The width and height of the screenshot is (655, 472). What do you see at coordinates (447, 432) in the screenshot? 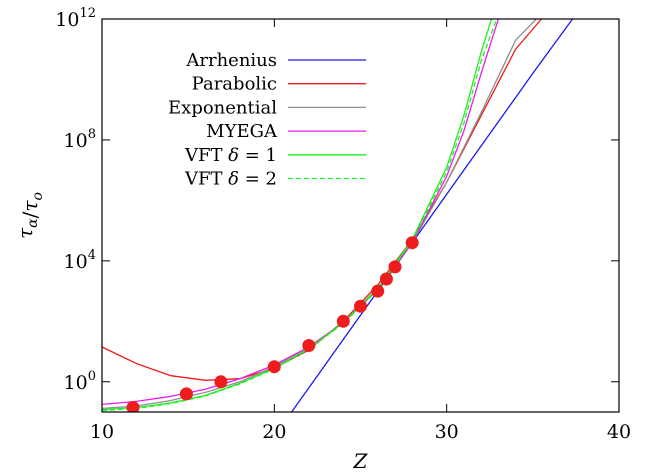
I see `x-tick-label: 30` at bounding box center [447, 432].